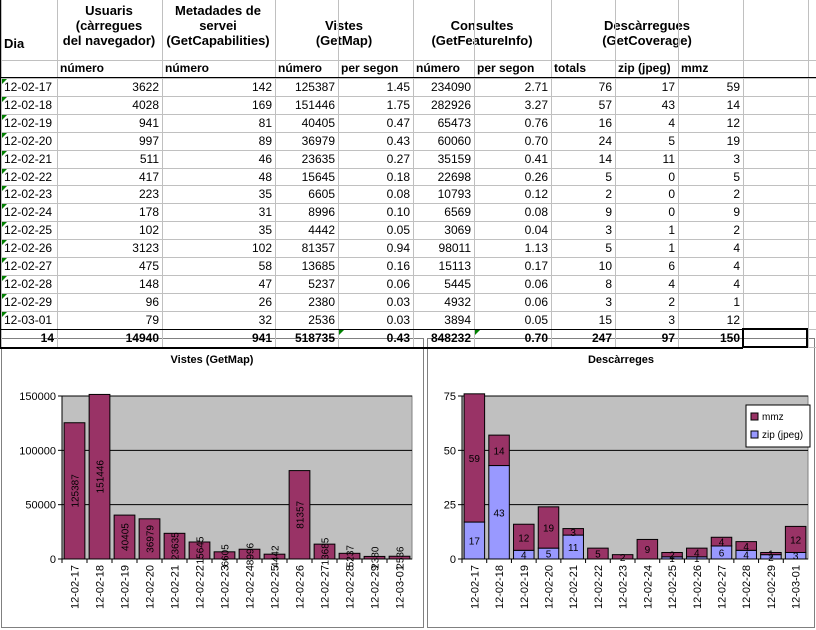 The width and height of the screenshot is (816, 630). Describe the element at coordinates (605, 320) in the screenshot. I see `data-cell: 15` at that location.